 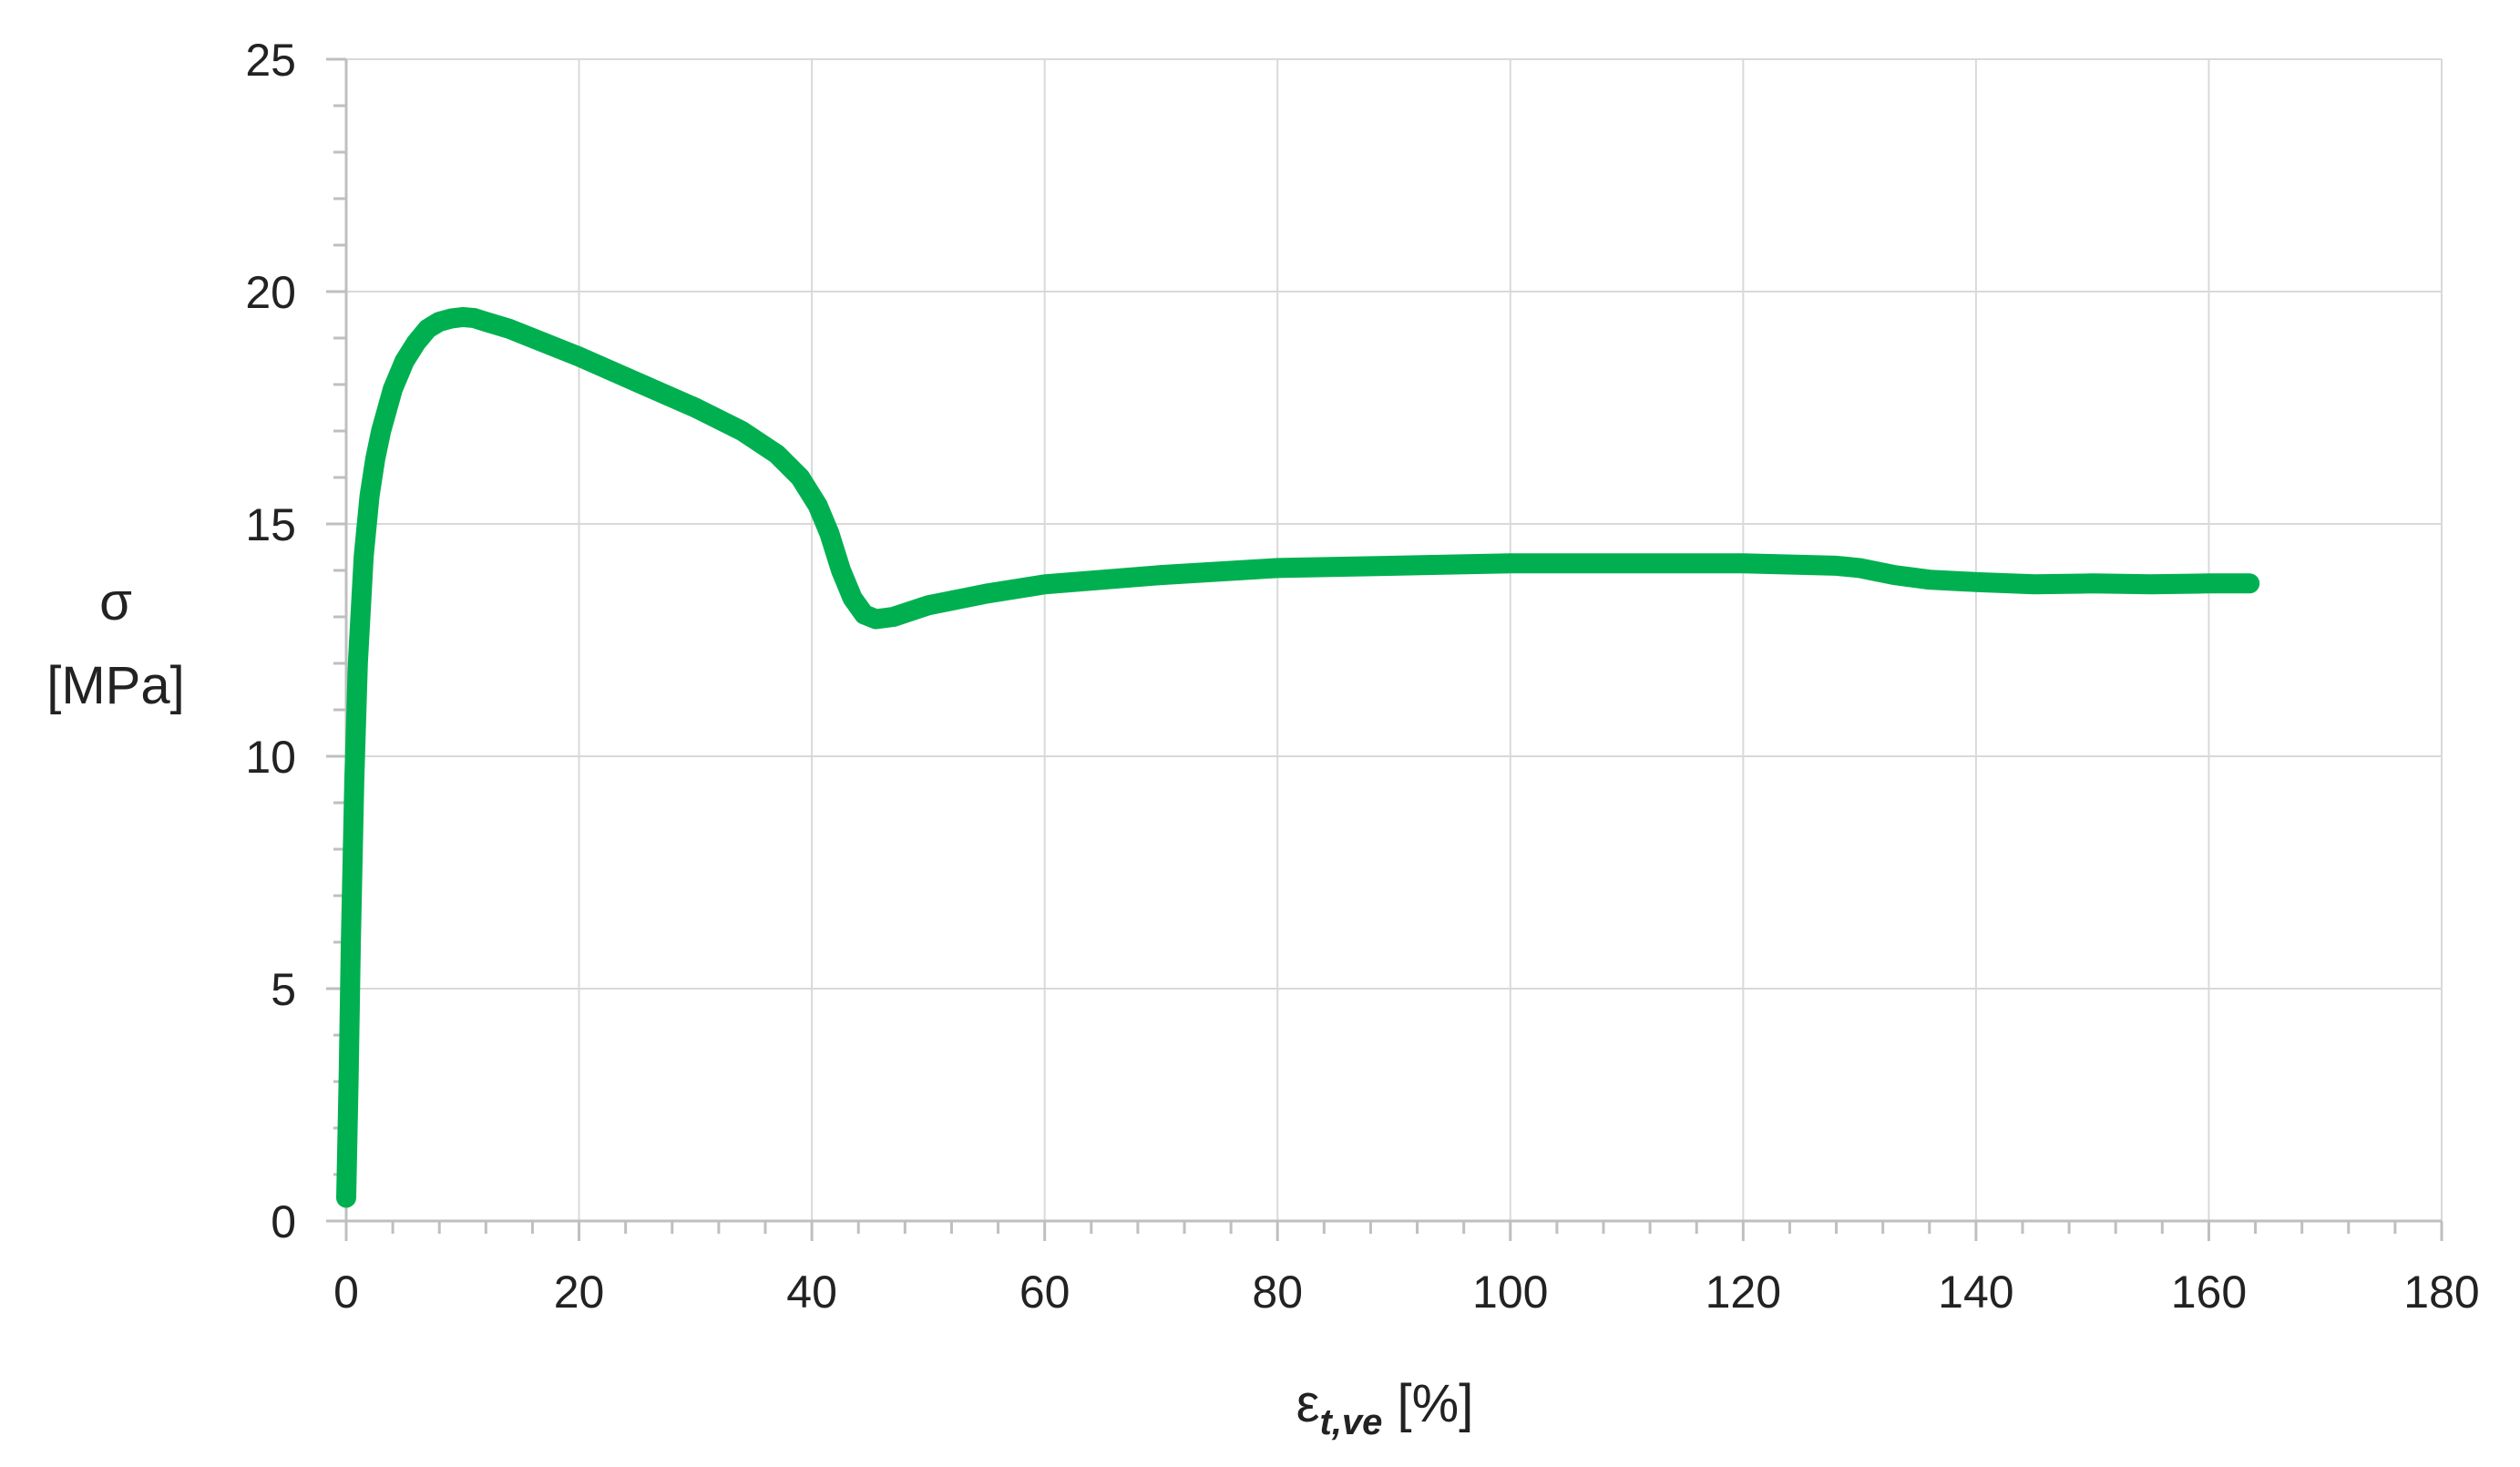 I want to click on x-tick-label: 20, so click(x=579, y=1293).